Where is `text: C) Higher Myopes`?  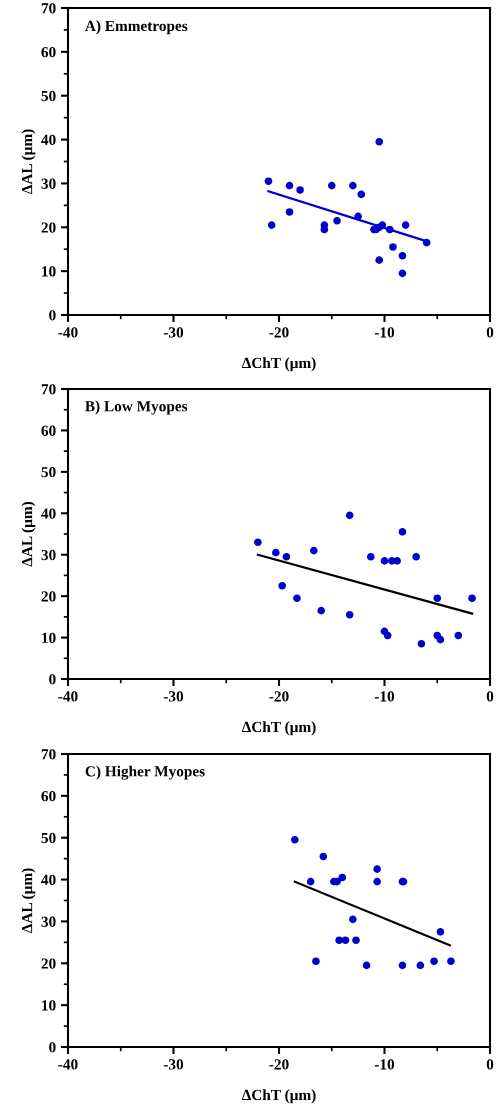
text: C) Higher Myopes is located at coordinates (145, 772).